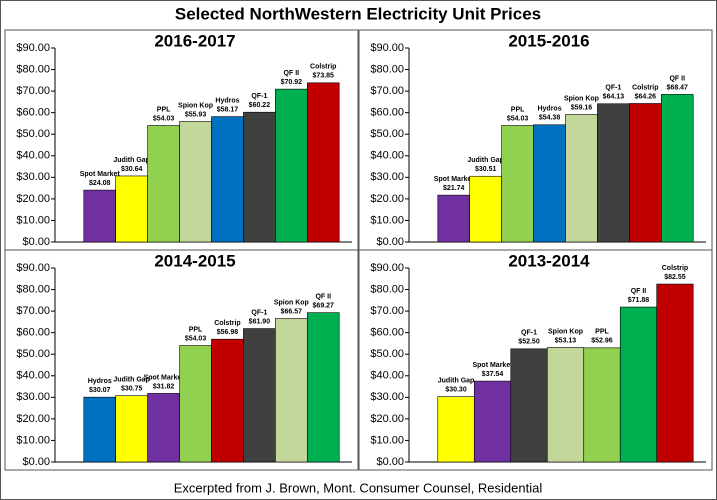  What do you see at coordinates (324, 76) in the screenshot?
I see `bar-value-label: $73.85` at bounding box center [324, 76].